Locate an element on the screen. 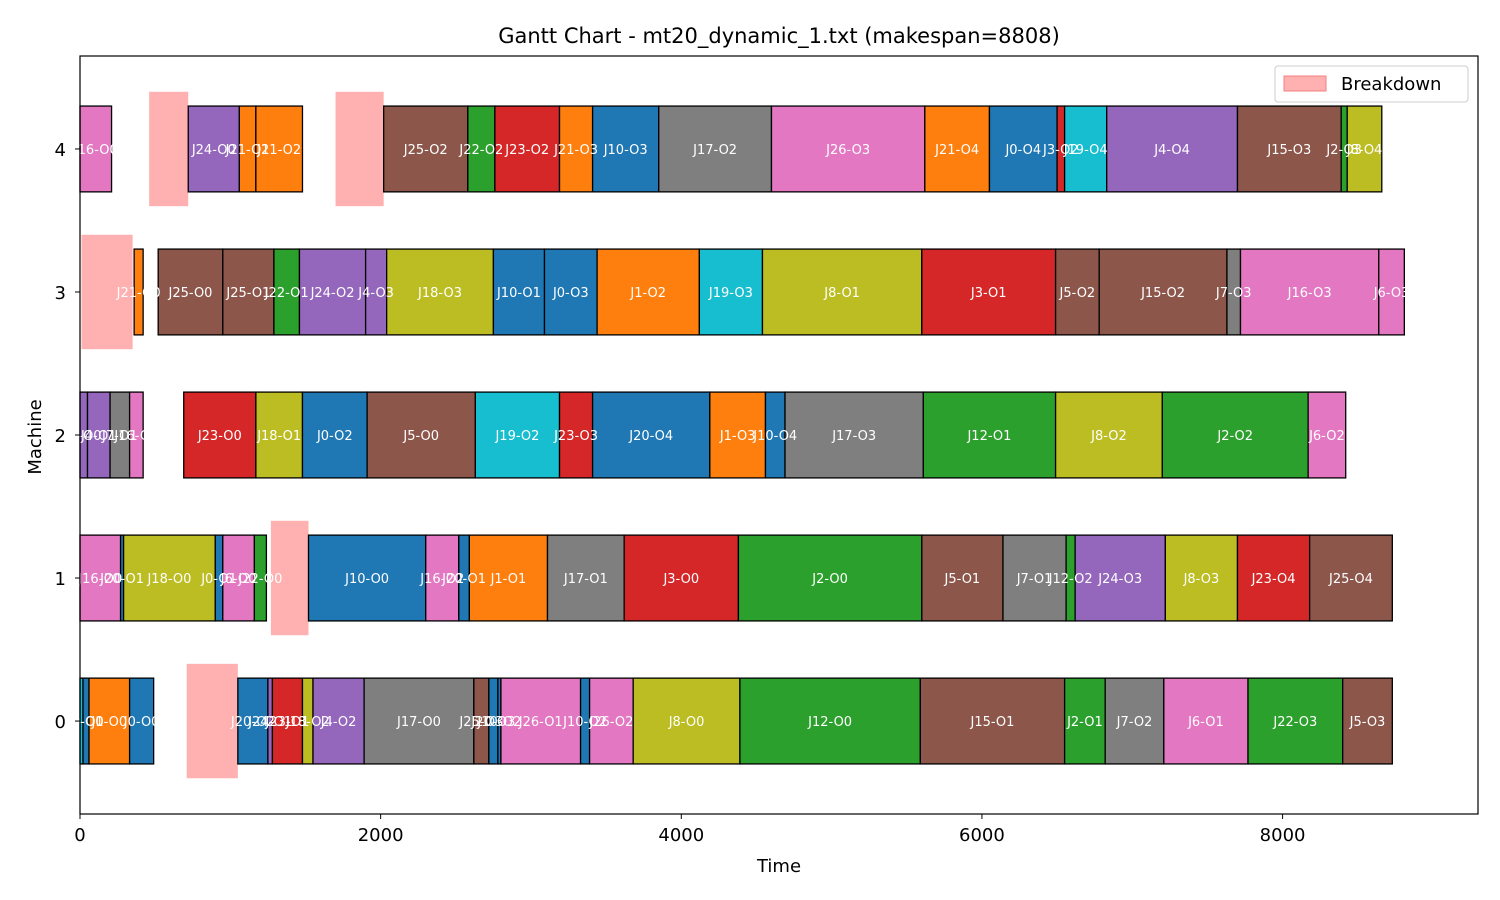  task-label: J18-O2 is located at coordinates (307, 722).